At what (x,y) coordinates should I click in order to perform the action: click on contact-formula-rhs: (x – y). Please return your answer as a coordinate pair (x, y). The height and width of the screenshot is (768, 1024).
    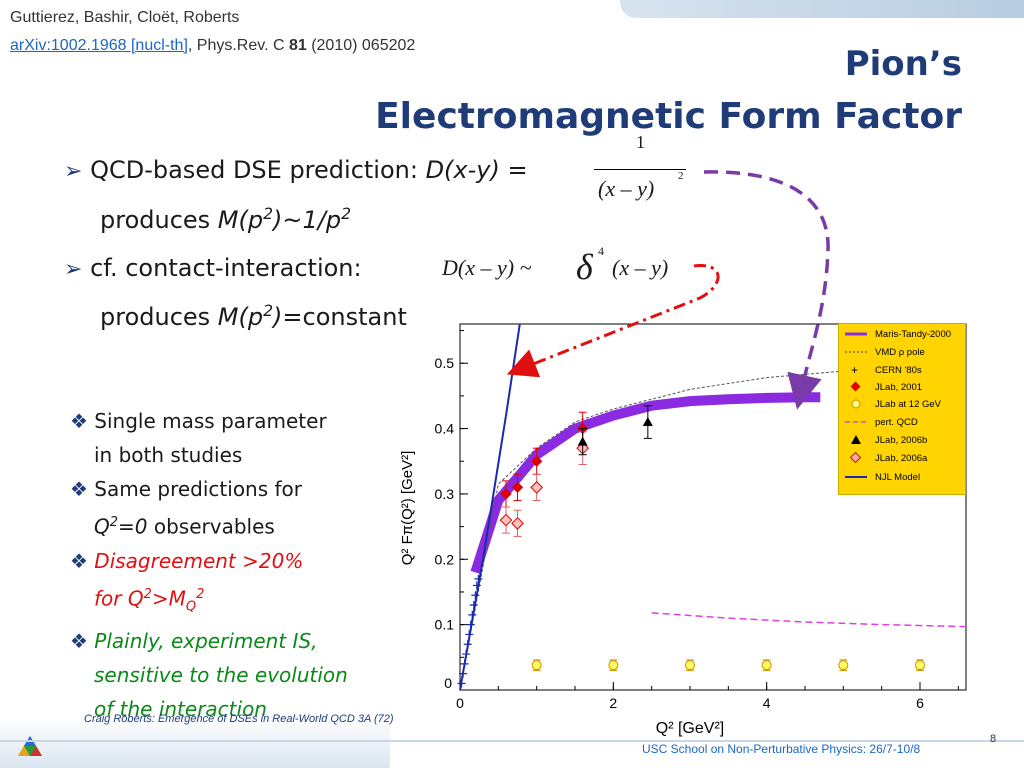
    Looking at the image, I should click on (640, 267).